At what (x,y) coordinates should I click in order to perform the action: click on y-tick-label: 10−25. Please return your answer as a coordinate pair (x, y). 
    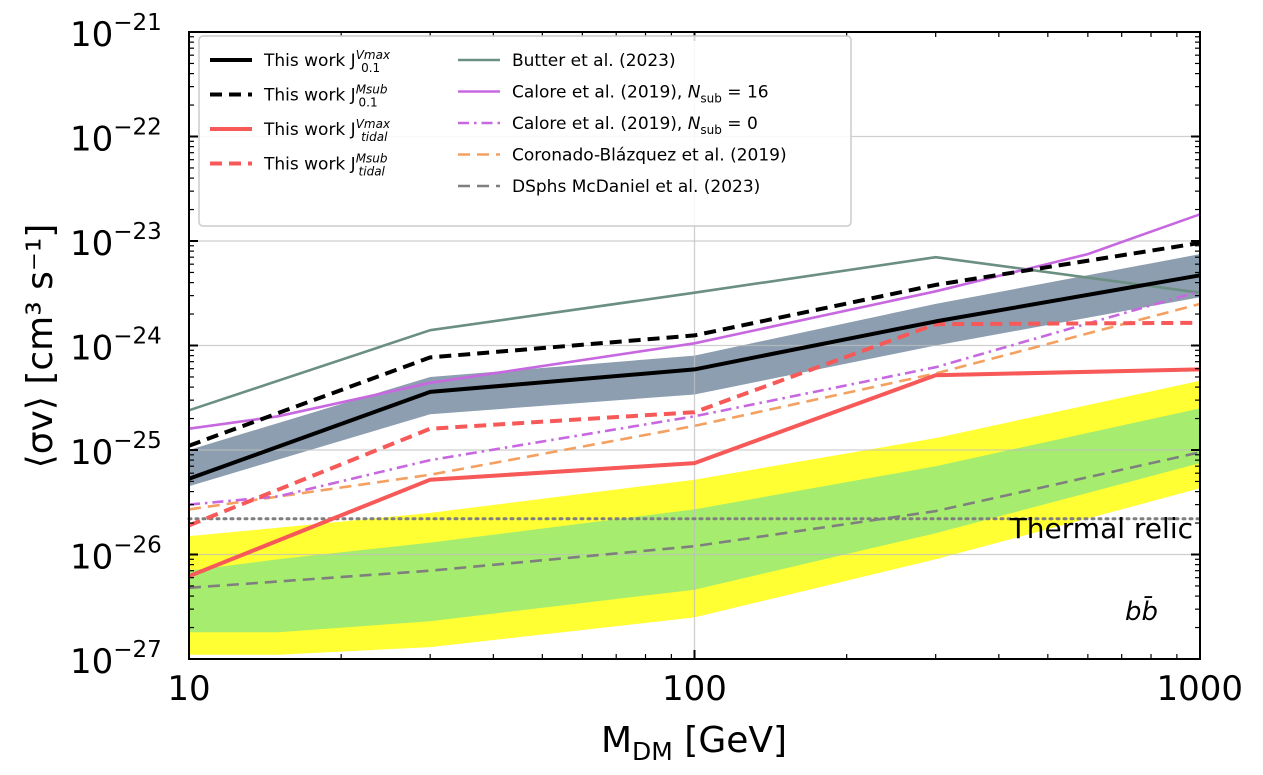
    Looking at the image, I should click on (116, 450).